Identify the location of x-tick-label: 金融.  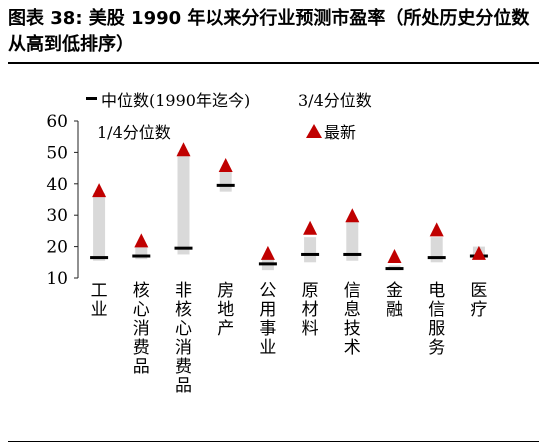
(394, 300).